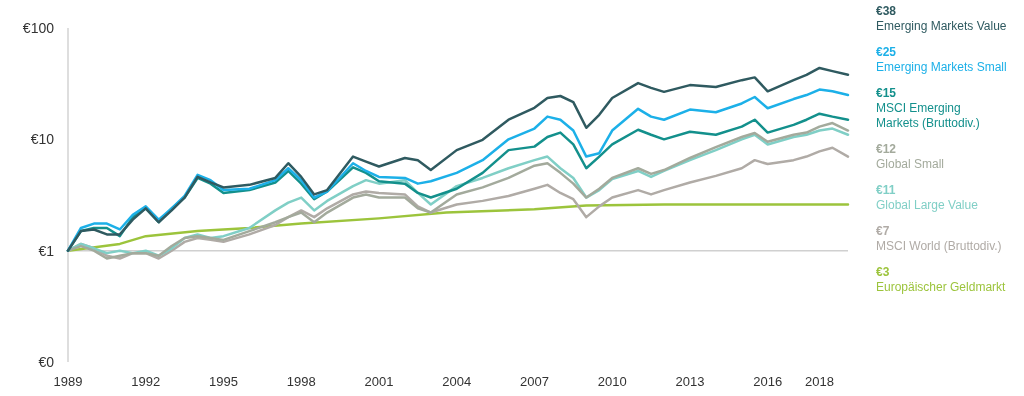  I want to click on text: €7, so click(883, 231).